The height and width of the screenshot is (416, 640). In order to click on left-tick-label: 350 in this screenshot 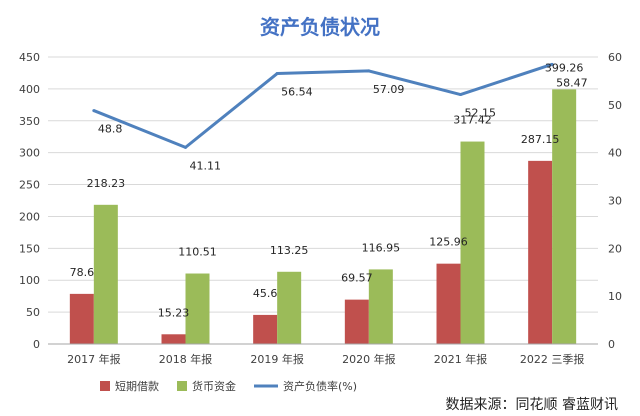, I will do `click(29, 121)`.